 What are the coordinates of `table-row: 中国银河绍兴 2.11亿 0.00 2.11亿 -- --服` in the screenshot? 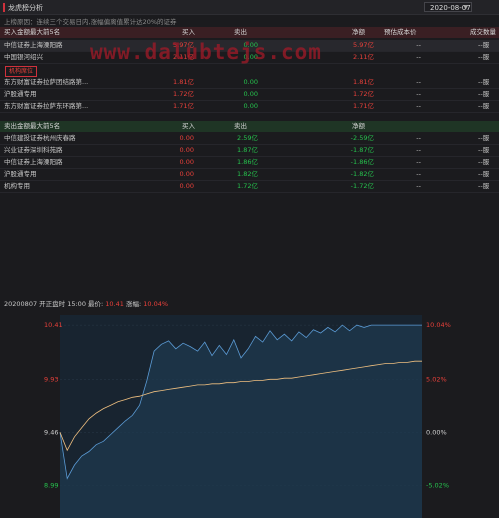 It's located at (249, 58).